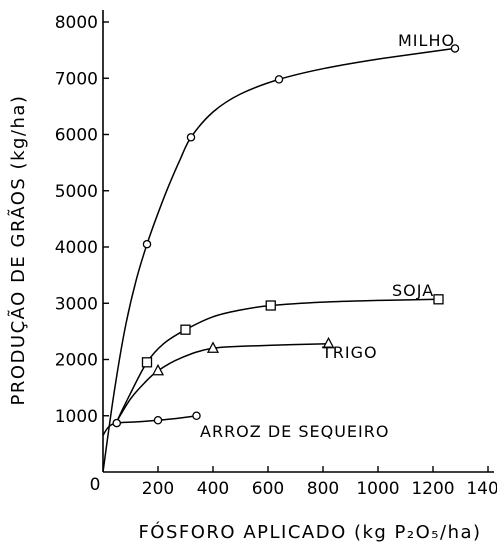  I want to click on y-tick-label: 7000, so click(76, 79).